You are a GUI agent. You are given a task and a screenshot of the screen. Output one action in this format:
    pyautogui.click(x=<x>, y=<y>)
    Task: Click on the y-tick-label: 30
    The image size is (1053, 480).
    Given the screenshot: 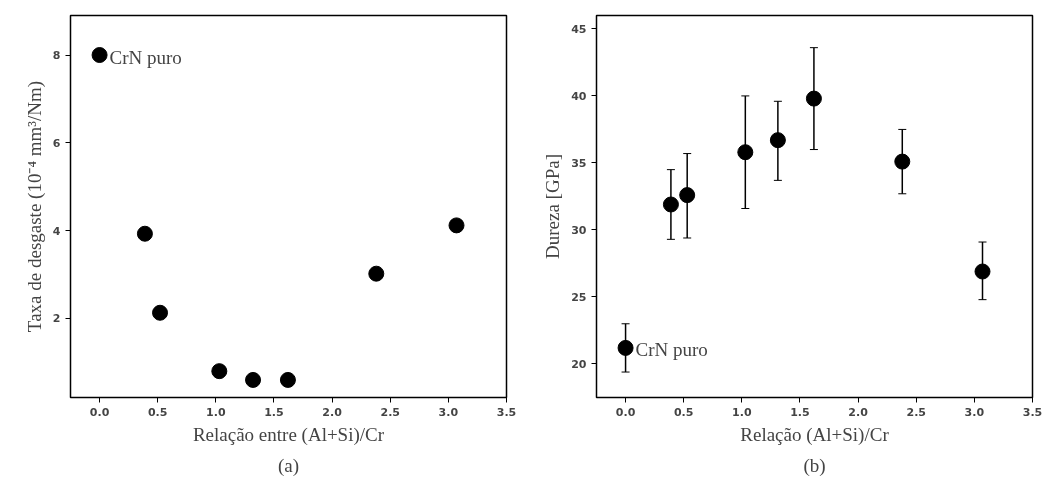 What is the action you would take?
    pyautogui.click(x=579, y=230)
    